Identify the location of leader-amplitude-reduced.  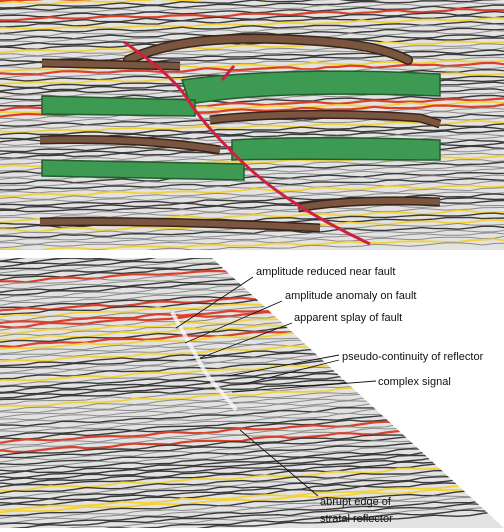
(214, 302).